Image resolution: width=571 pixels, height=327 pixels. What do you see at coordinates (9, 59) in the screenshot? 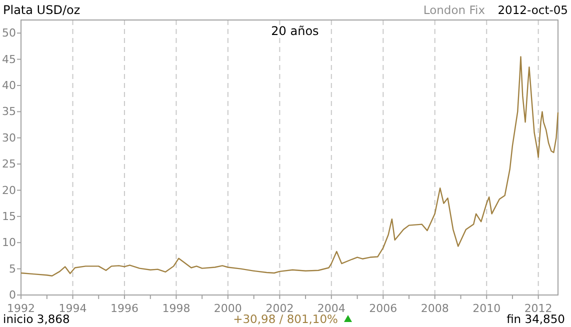
I see `y-tick-label: 45` at bounding box center [9, 59].